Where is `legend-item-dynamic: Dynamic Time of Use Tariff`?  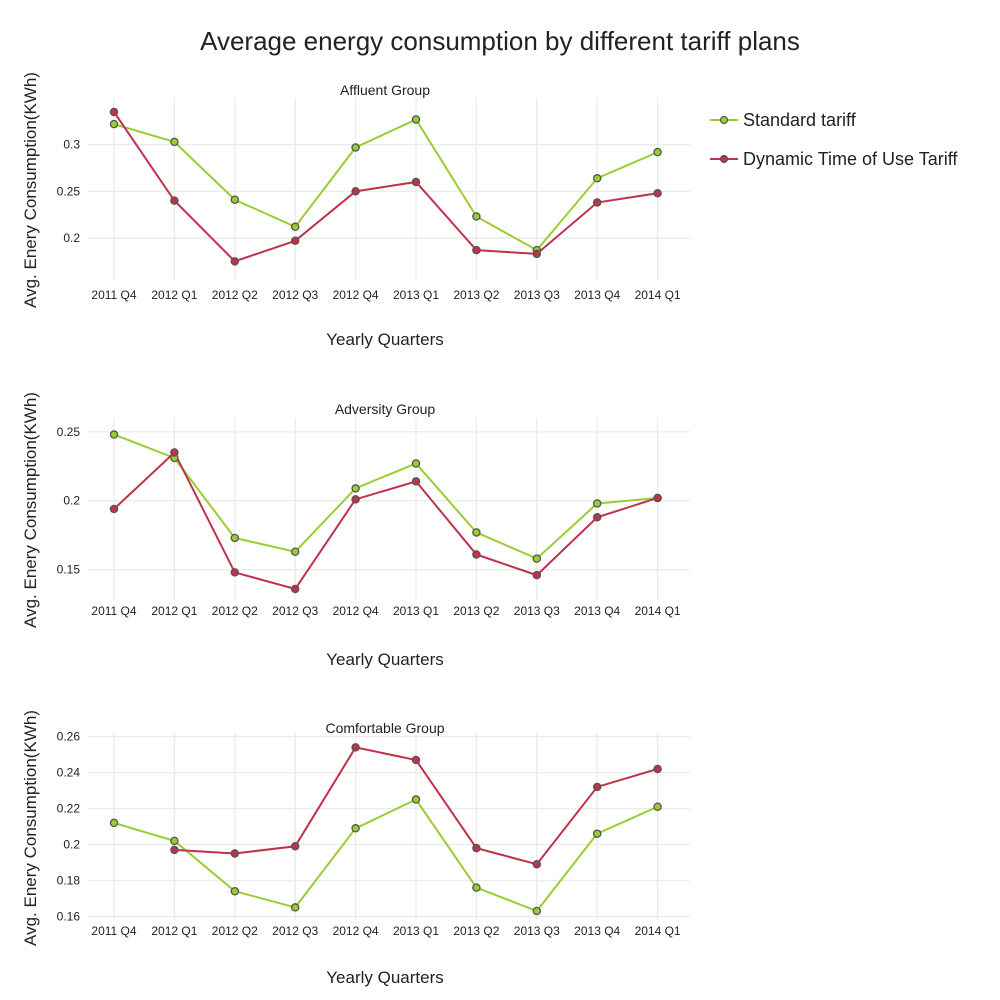 legend-item-dynamic: Dynamic Time of Use Tariff is located at coordinates (834, 159).